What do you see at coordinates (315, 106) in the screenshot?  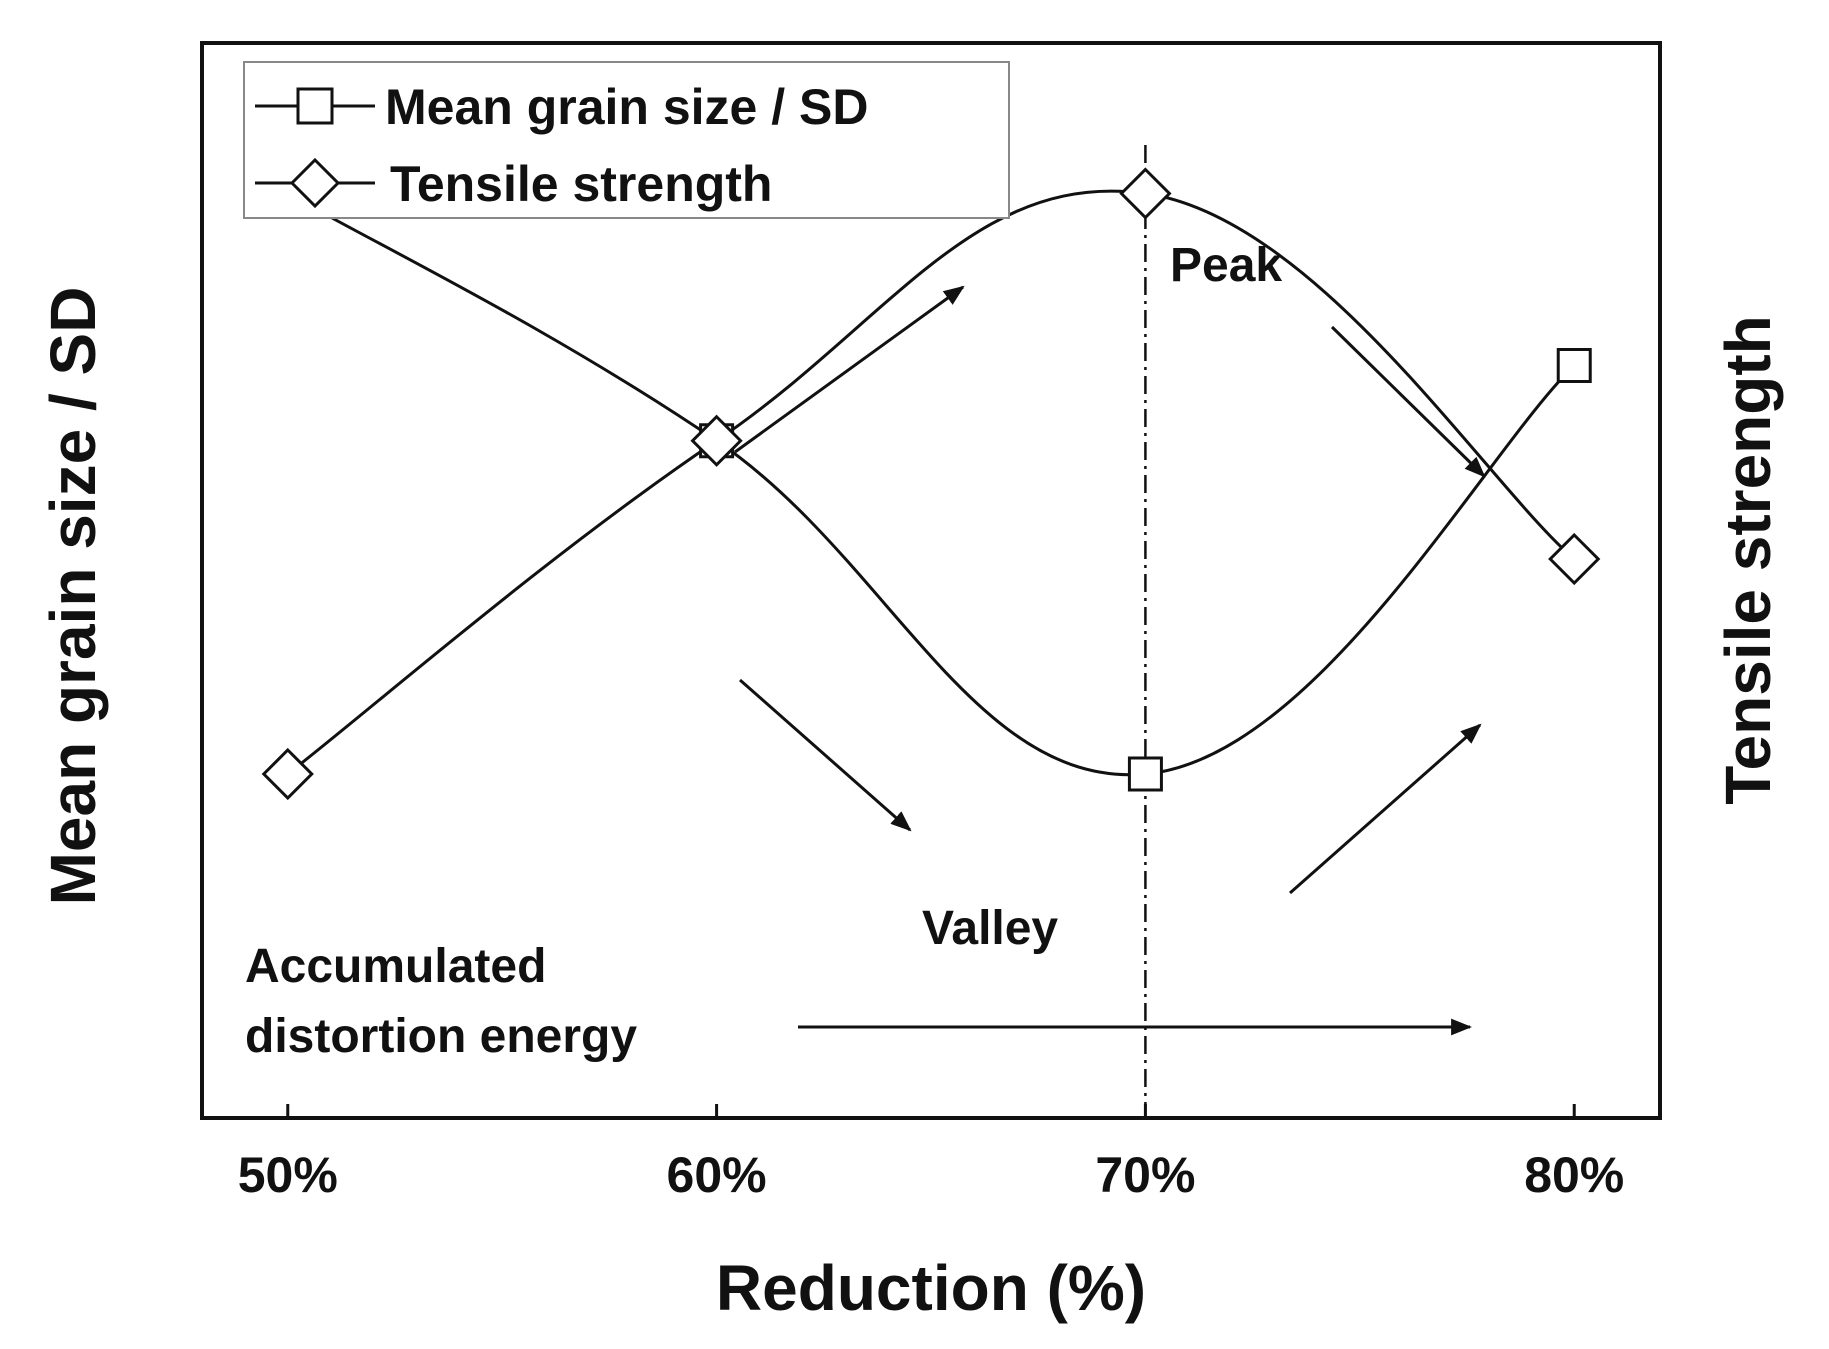 I see `legend-square-marker` at bounding box center [315, 106].